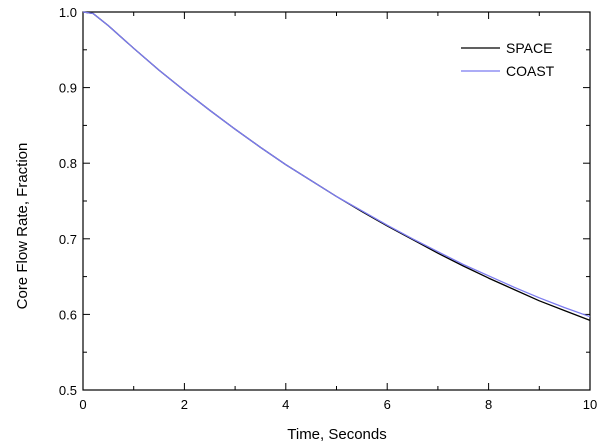  Describe the element at coordinates (530, 71) in the screenshot. I see `legend-label-coast: COAST` at that location.